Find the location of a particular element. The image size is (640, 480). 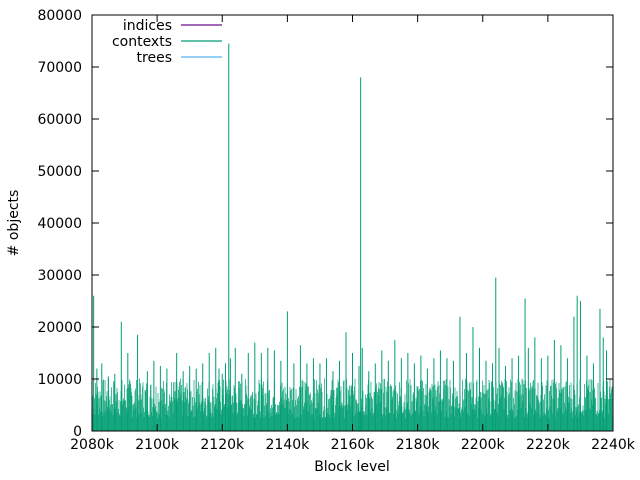

y-tick-label: 50000 is located at coordinates (59, 172).